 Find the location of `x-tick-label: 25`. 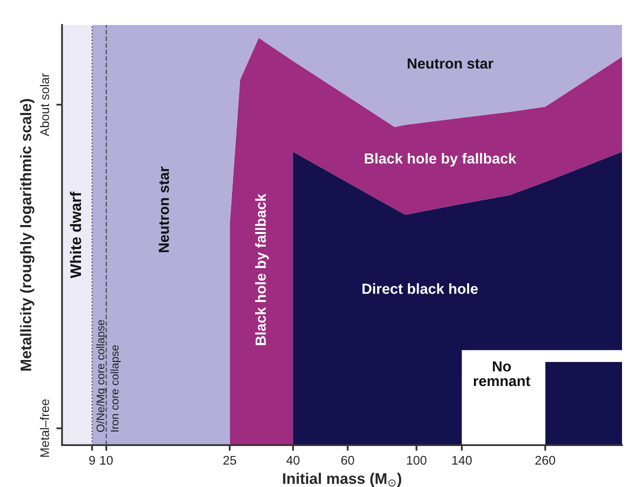

x-tick-label: 25 is located at coordinates (229, 460).